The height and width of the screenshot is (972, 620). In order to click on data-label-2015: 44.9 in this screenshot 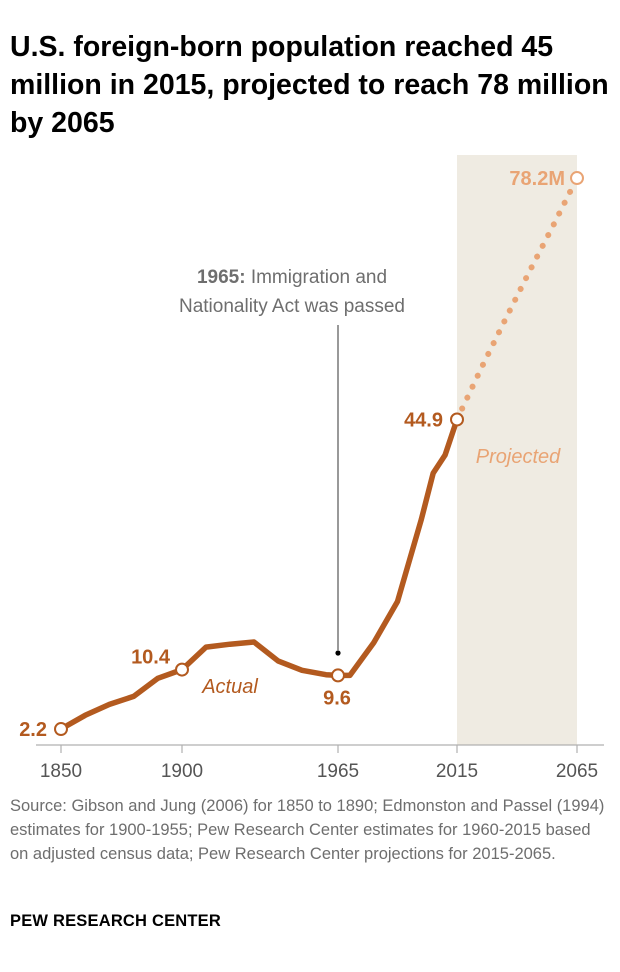, I will do `click(423, 420)`.